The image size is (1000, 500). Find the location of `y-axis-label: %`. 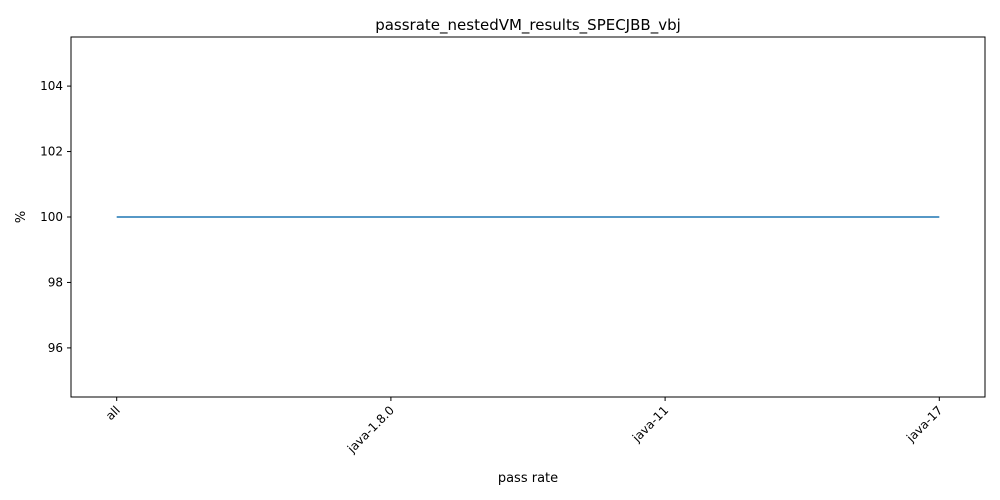

y-axis-label: % is located at coordinates (21, 217).